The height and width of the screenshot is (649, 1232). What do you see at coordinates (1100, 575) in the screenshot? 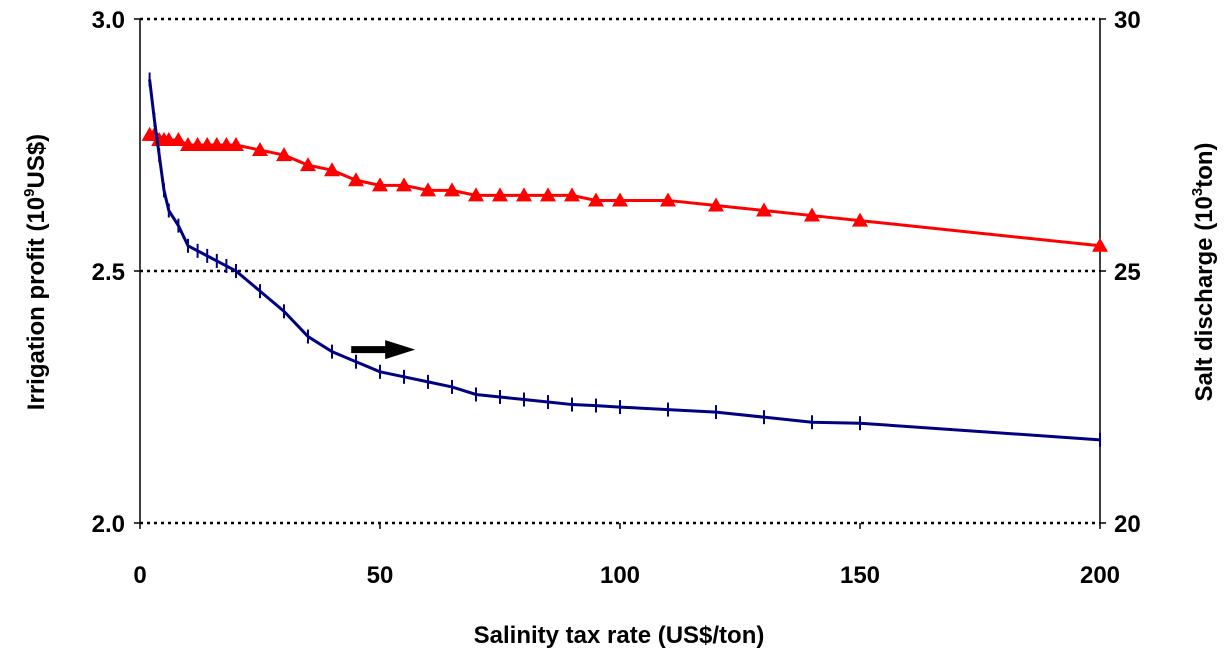
I see `x-tick-label: 200` at bounding box center [1100, 575].